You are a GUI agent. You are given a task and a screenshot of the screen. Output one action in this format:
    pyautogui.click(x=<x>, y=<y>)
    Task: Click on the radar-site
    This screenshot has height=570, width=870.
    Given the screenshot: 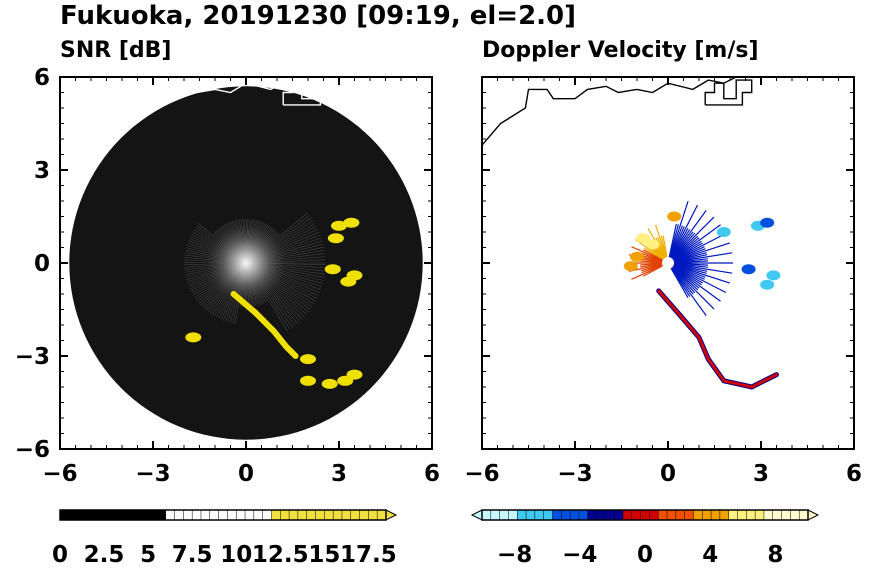 What is the action you would take?
    pyautogui.click(x=668, y=263)
    